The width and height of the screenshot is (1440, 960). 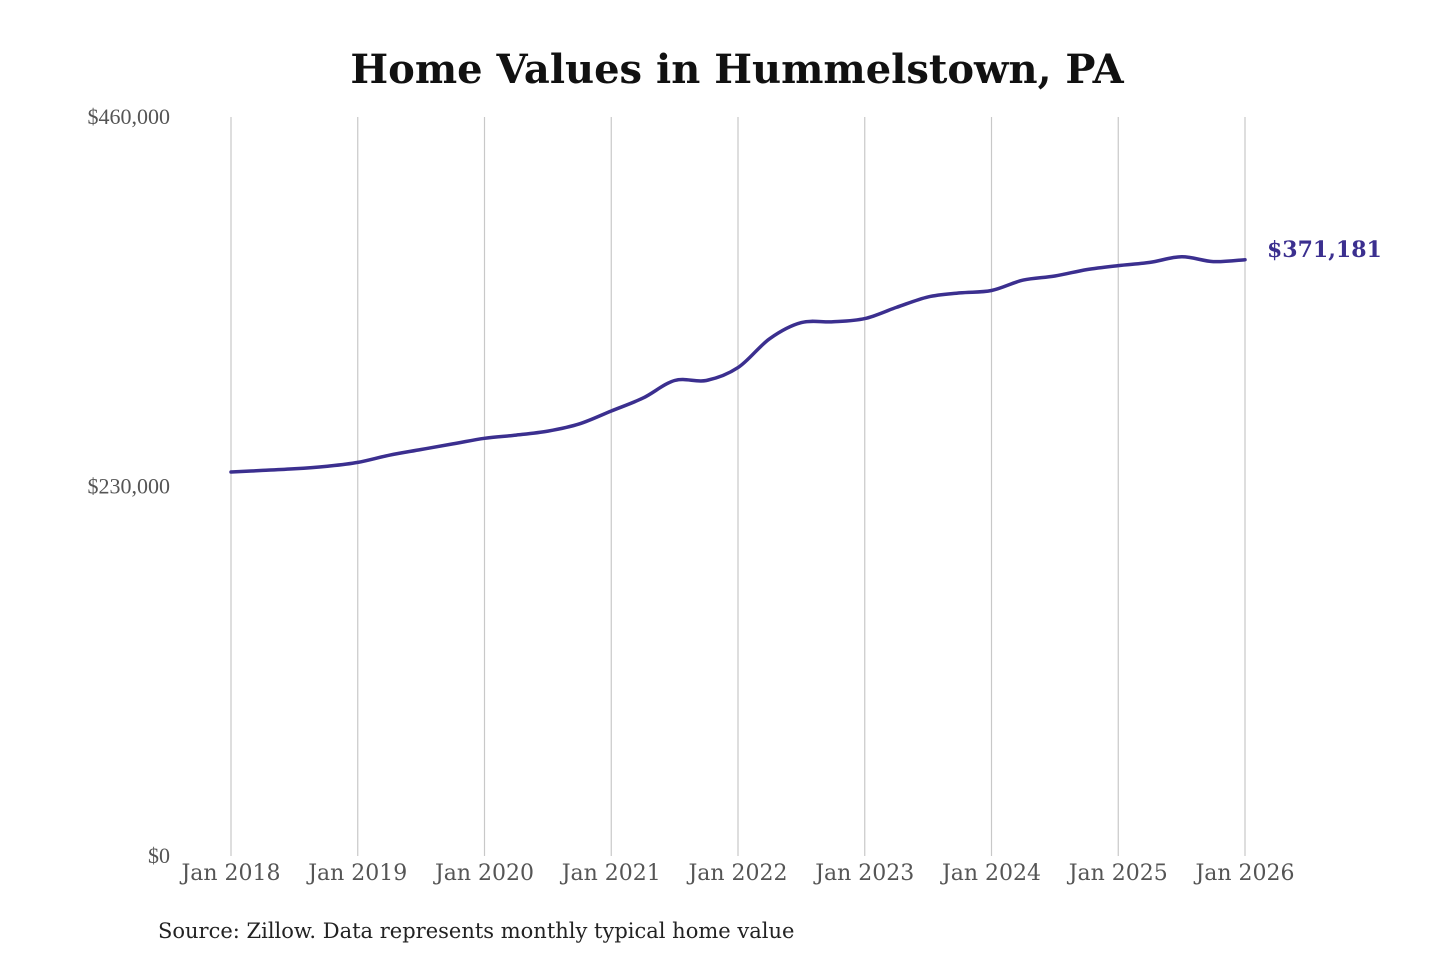 What do you see at coordinates (1243, 873) in the screenshot?
I see `x-tick-label: Jan 2026` at bounding box center [1243, 873].